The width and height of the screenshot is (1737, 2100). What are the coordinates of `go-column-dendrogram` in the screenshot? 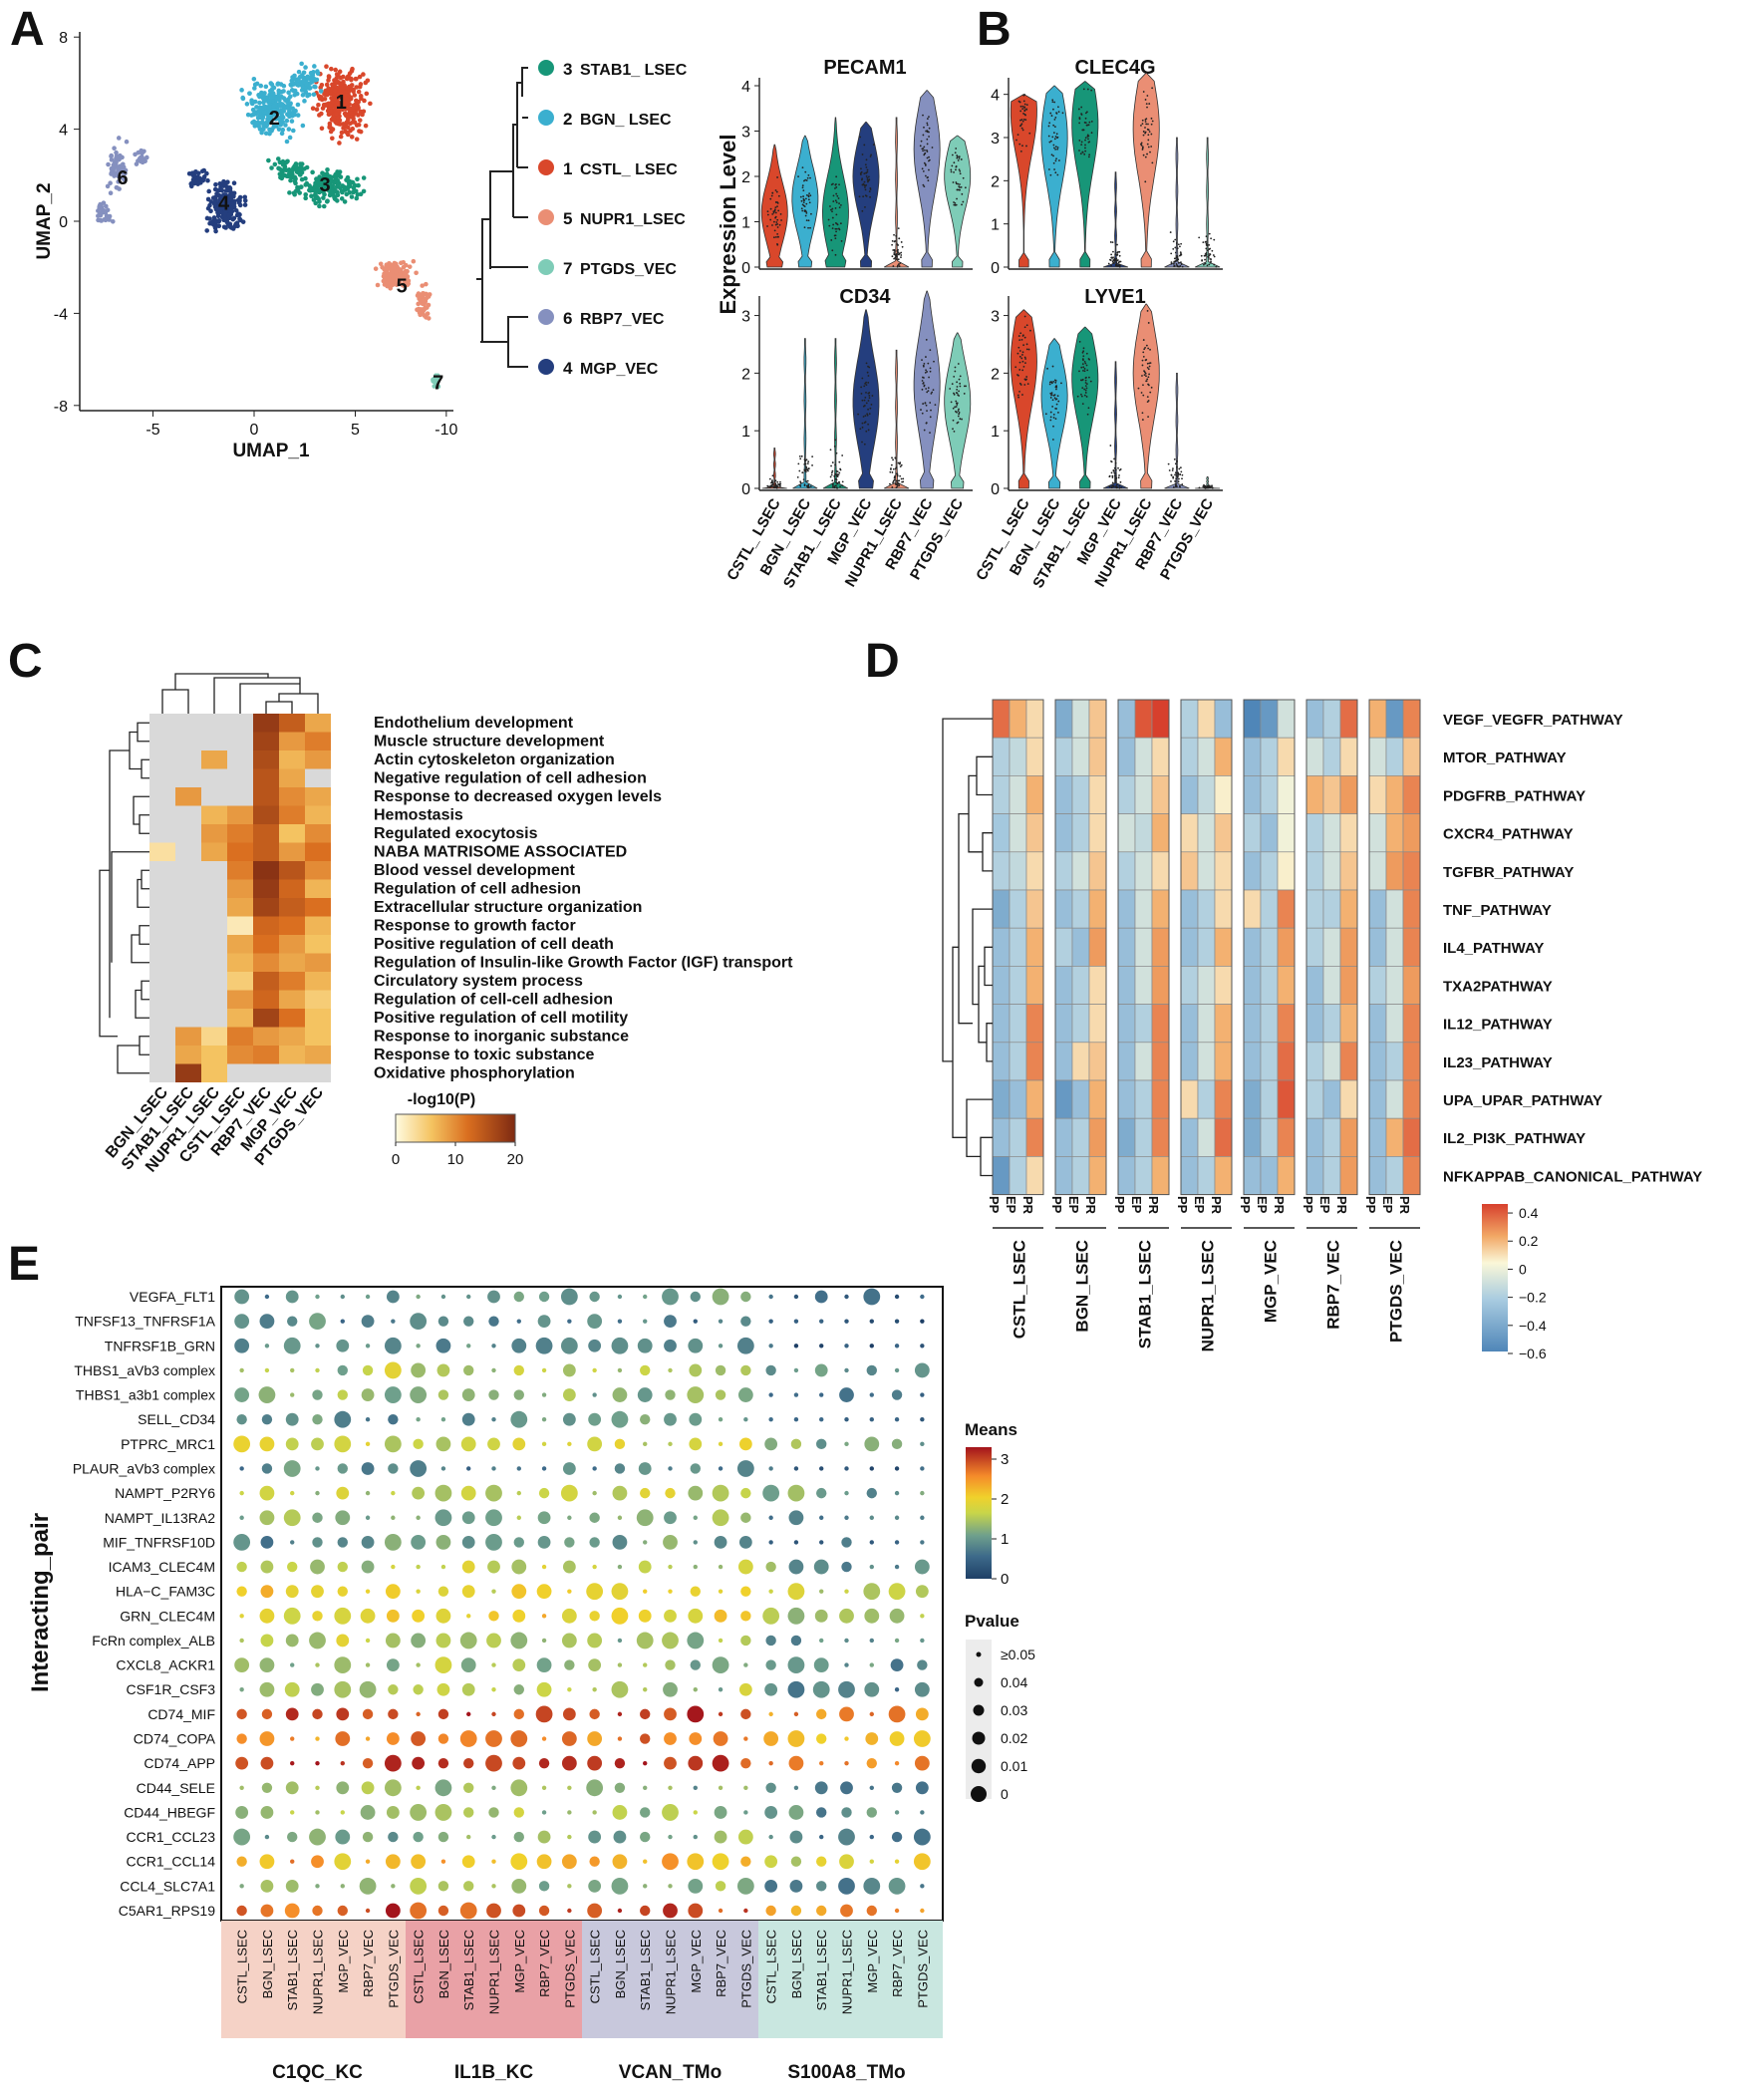 It's located at (240, 693).